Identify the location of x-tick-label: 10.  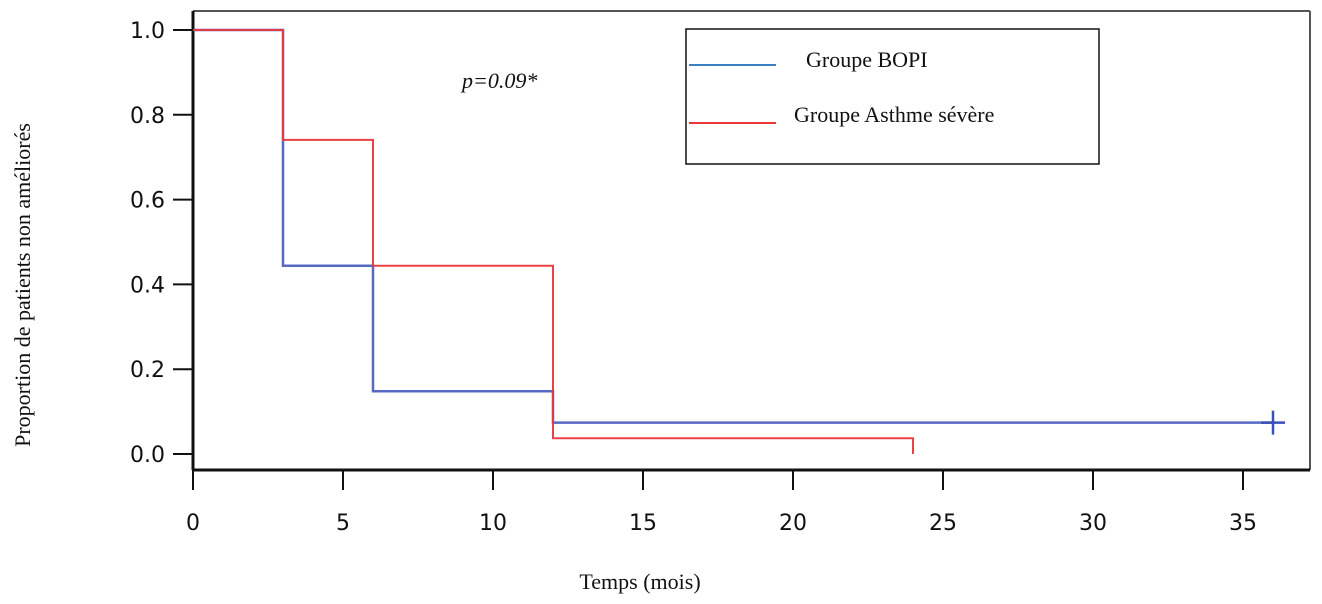
(493, 523).